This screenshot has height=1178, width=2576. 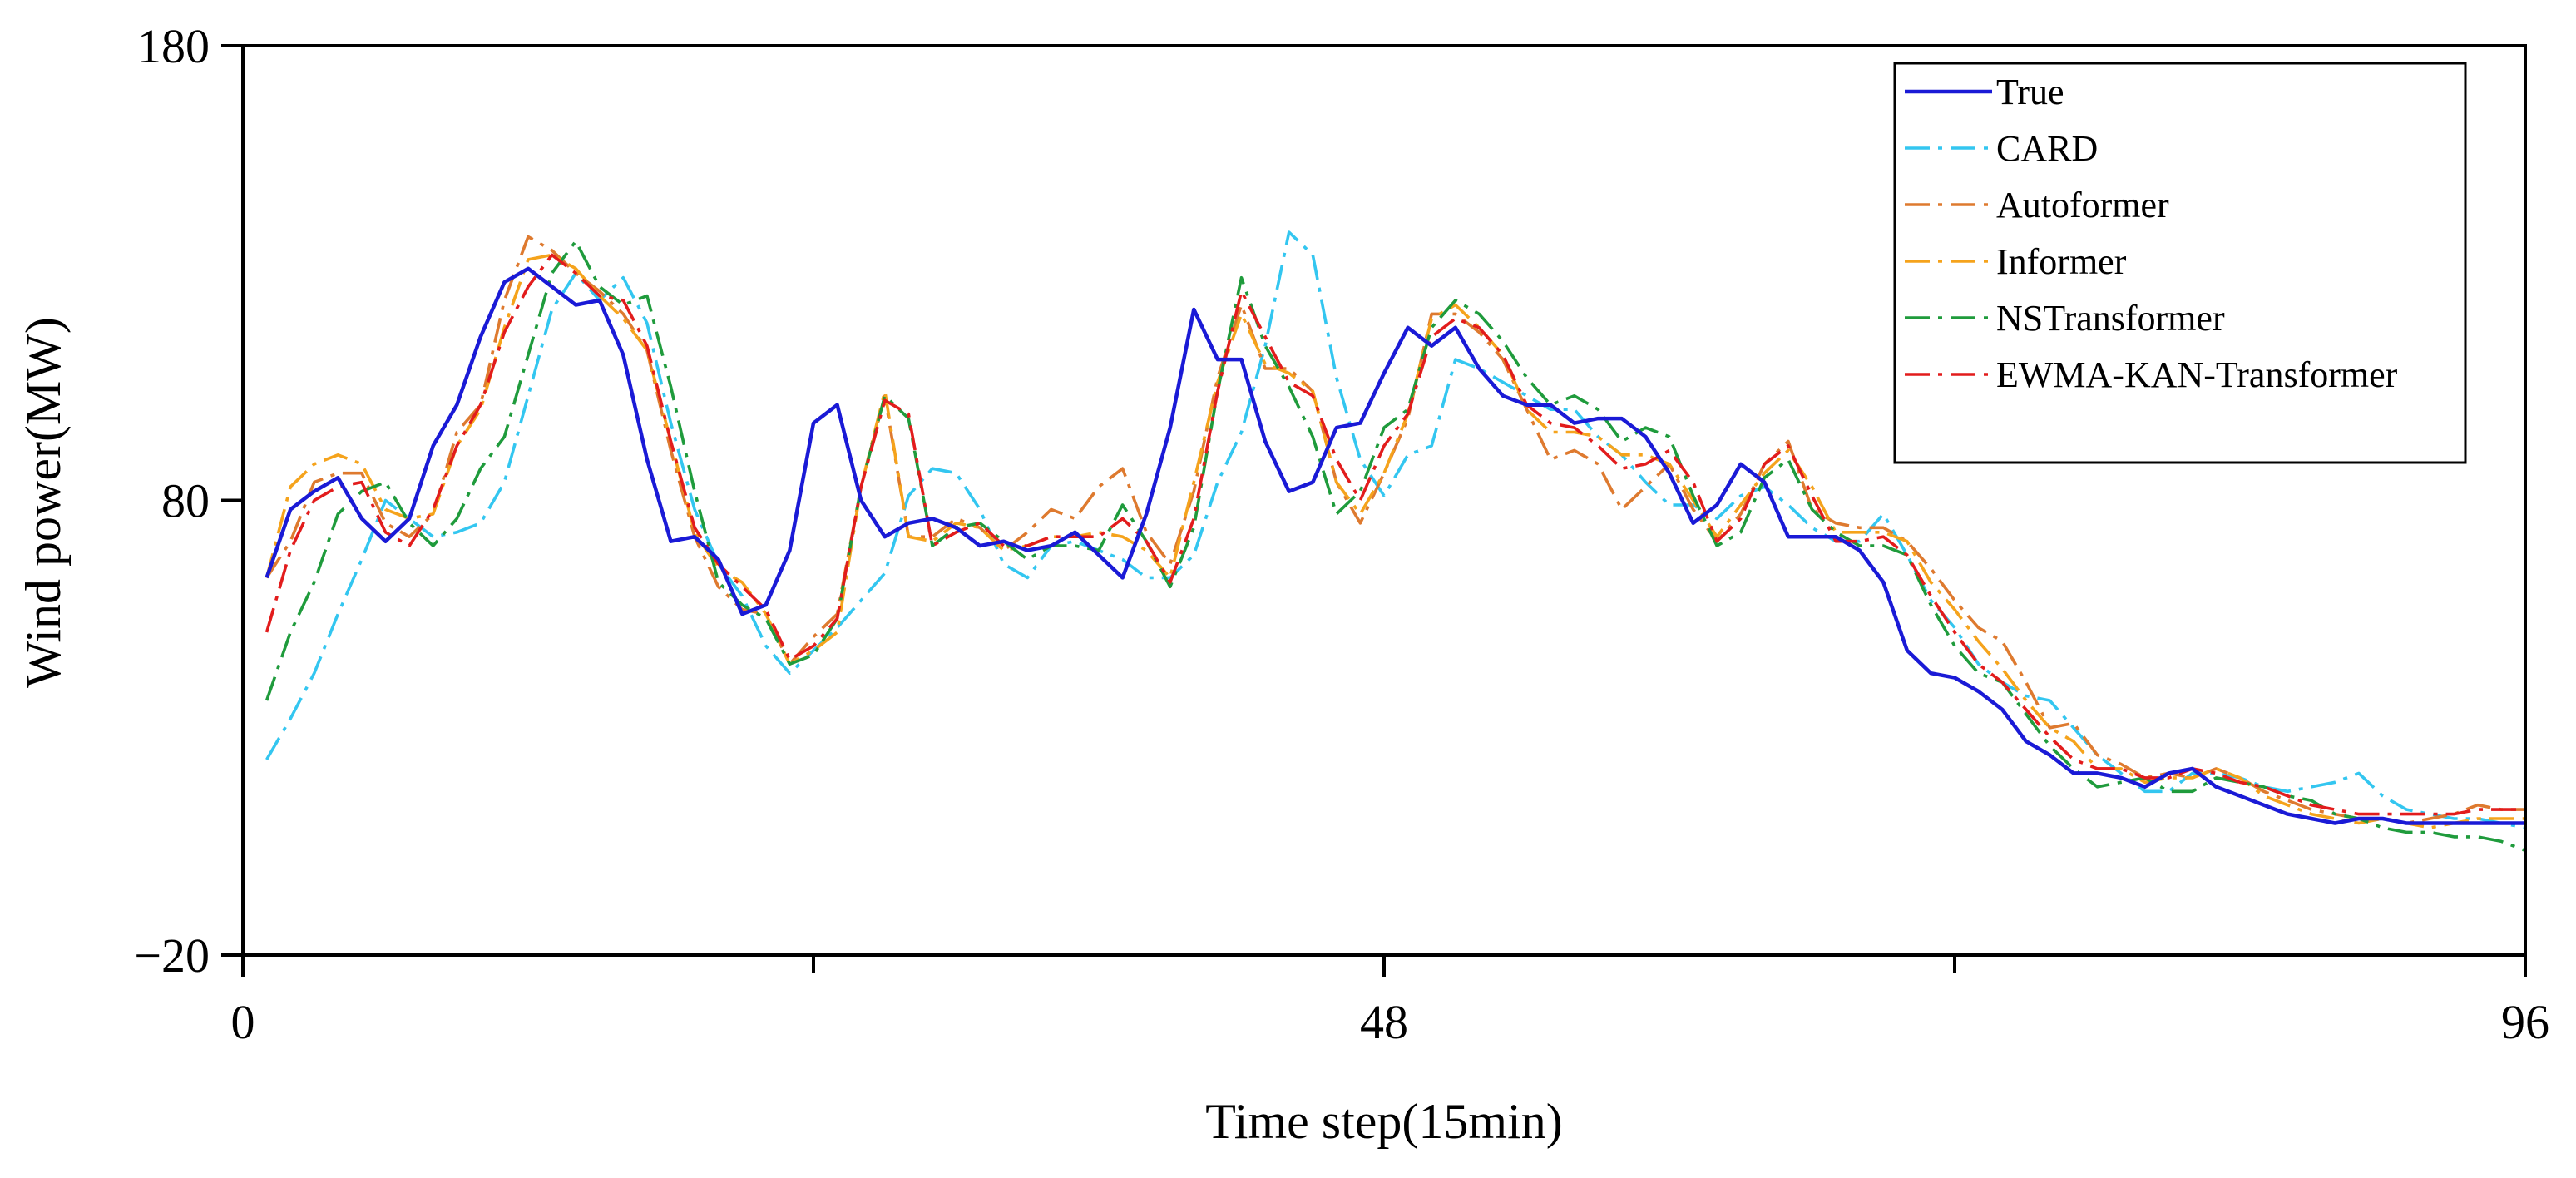 What do you see at coordinates (2047, 148) in the screenshot?
I see `legend-label: CARD` at bounding box center [2047, 148].